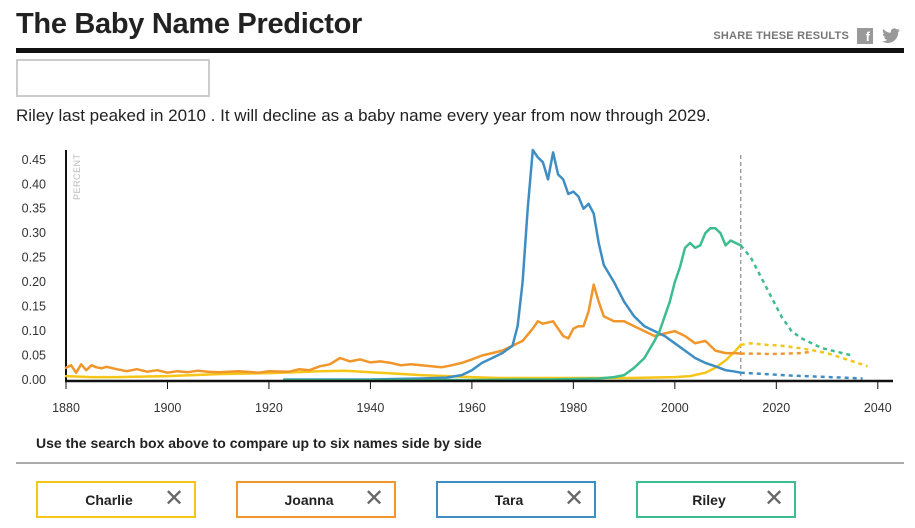  Describe the element at coordinates (878, 408) in the screenshot. I see `x-tick-label: 2040` at that location.